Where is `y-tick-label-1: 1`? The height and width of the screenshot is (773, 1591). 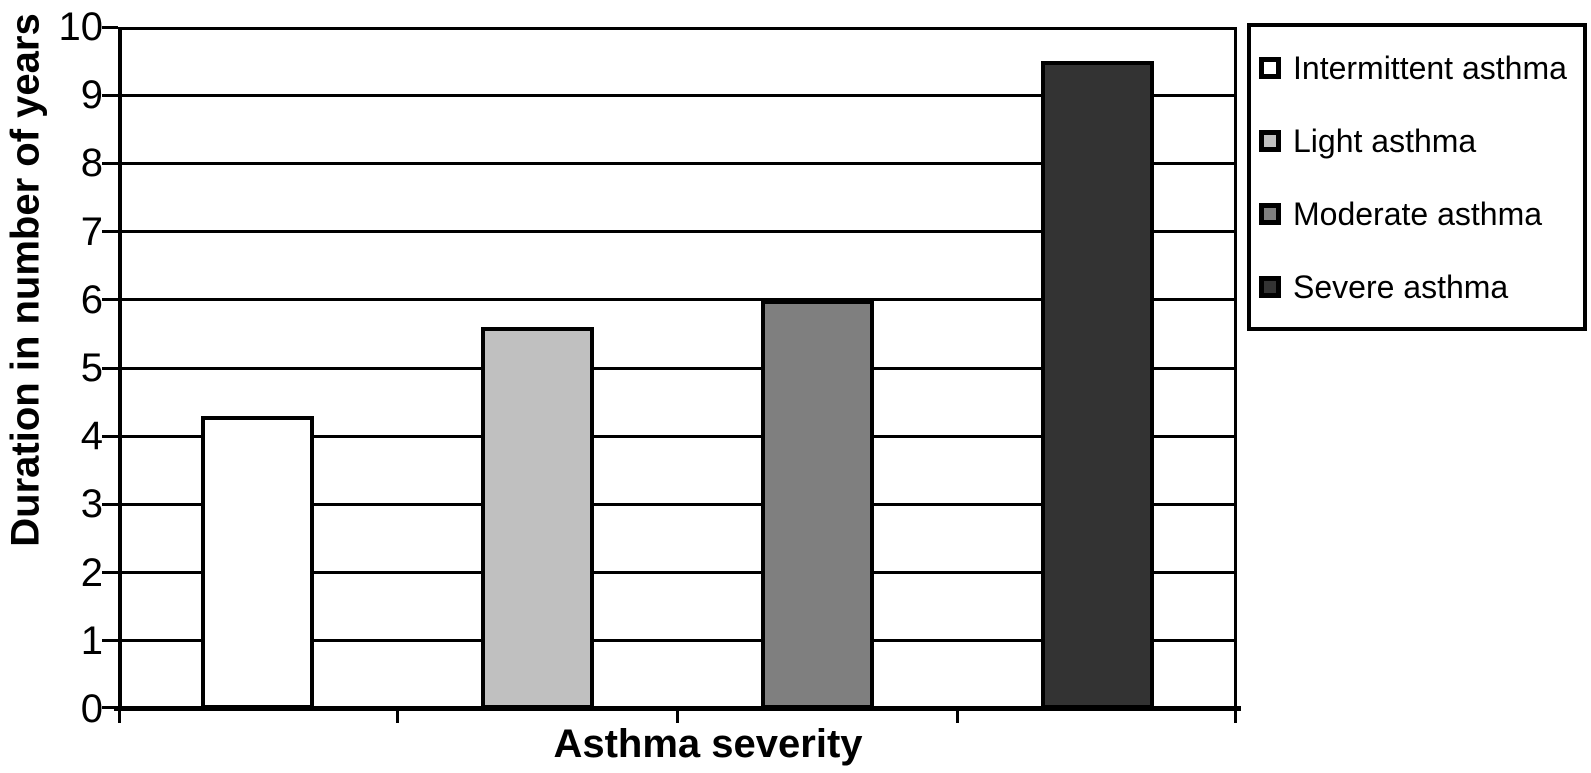
y-tick-label-1: 1 is located at coordinates (91, 640).